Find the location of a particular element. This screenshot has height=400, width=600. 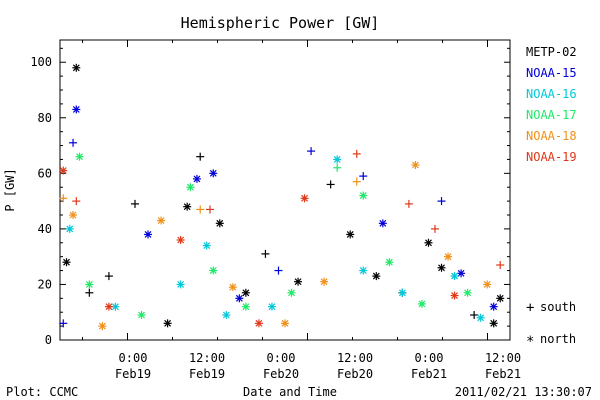

south-marker-symbol: + is located at coordinates (530, 308).